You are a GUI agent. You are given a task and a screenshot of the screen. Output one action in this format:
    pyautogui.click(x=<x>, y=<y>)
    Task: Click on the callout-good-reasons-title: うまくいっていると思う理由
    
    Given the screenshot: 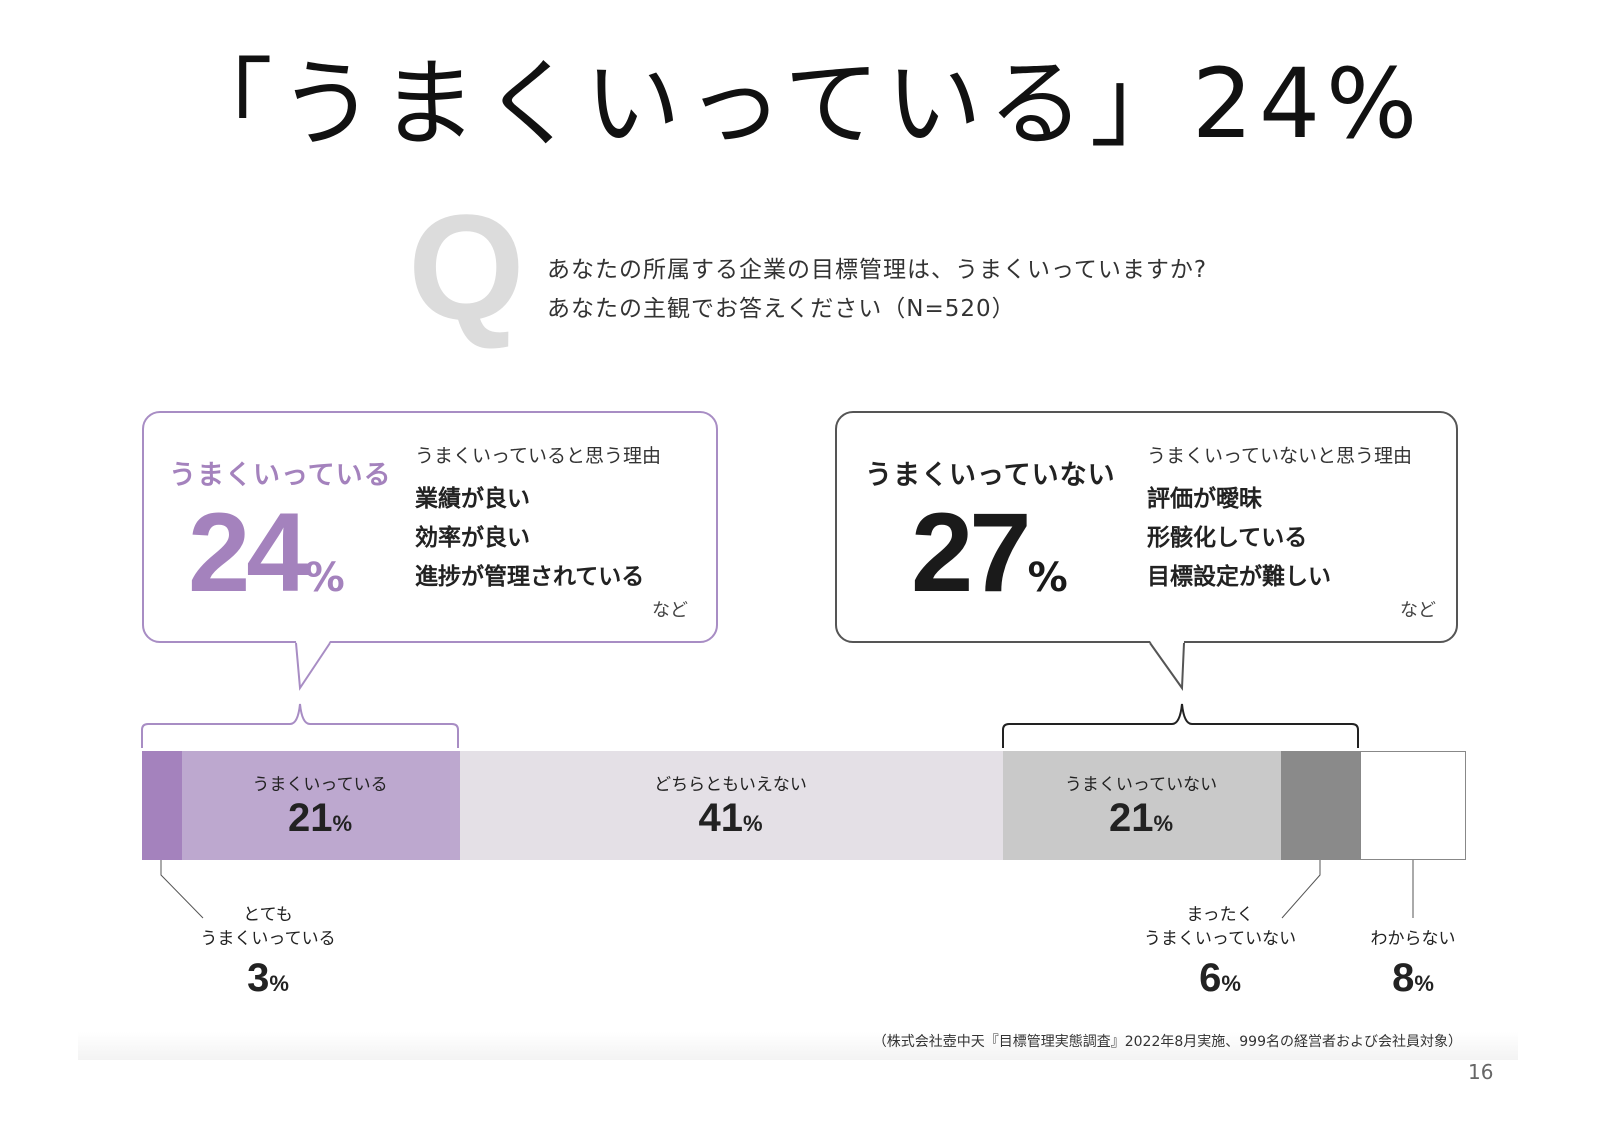 What is the action you would take?
    pyautogui.click(x=538, y=456)
    